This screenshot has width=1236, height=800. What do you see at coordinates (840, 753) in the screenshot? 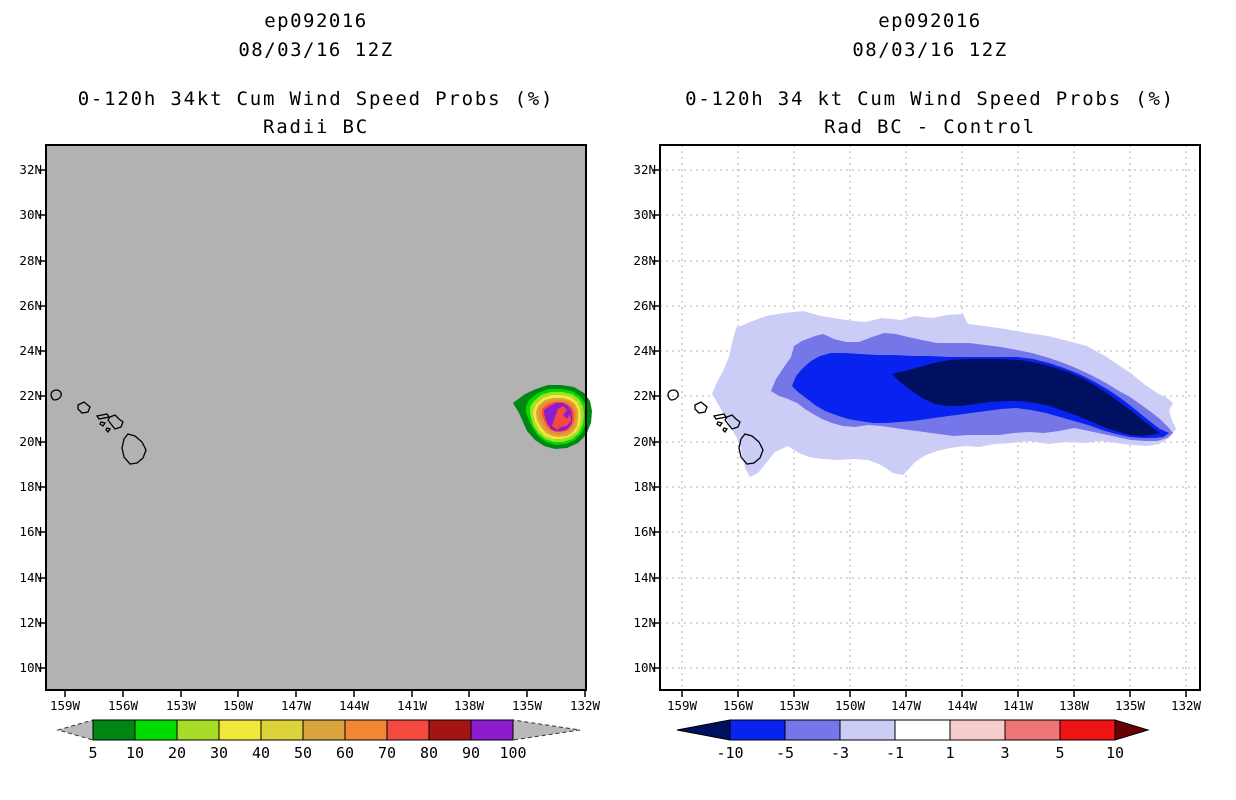
I see `colorbar-tick-label: -3` at bounding box center [840, 753].